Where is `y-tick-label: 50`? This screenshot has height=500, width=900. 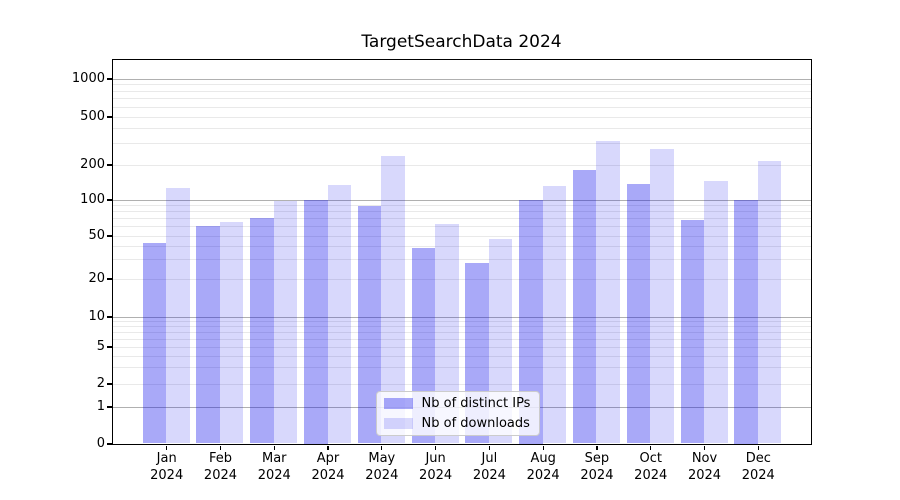 y-tick-label: 50 is located at coordinates (96, 235).